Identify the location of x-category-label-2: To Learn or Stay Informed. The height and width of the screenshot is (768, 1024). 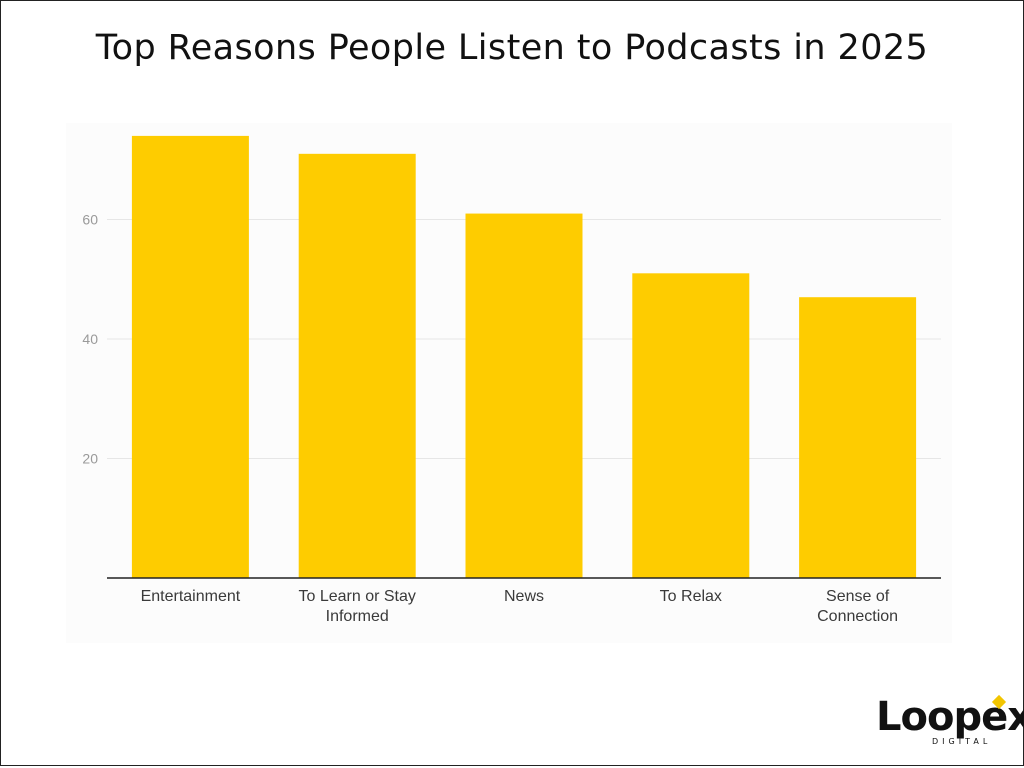
(356, 606).